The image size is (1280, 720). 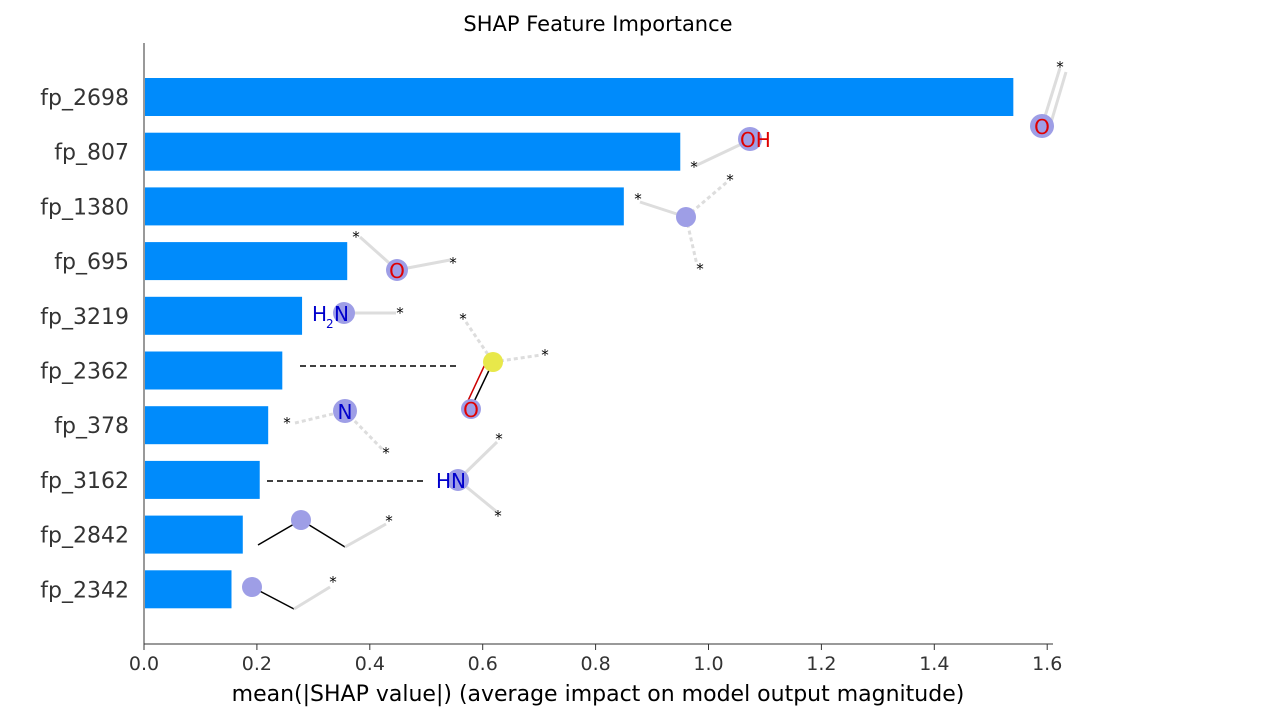 What do you see at coordinates (755, 140) in the screenshot?
I see `atom-label: OH` at bounding box center [755, 140].